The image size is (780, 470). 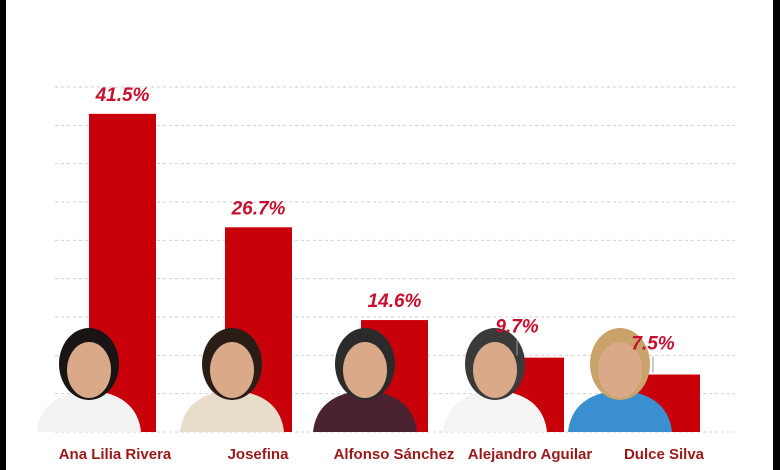 What do you see at coordinates (652, 344) in the screenshot?
I see `value-label: 7.5%` at bounding box center [652, 344].